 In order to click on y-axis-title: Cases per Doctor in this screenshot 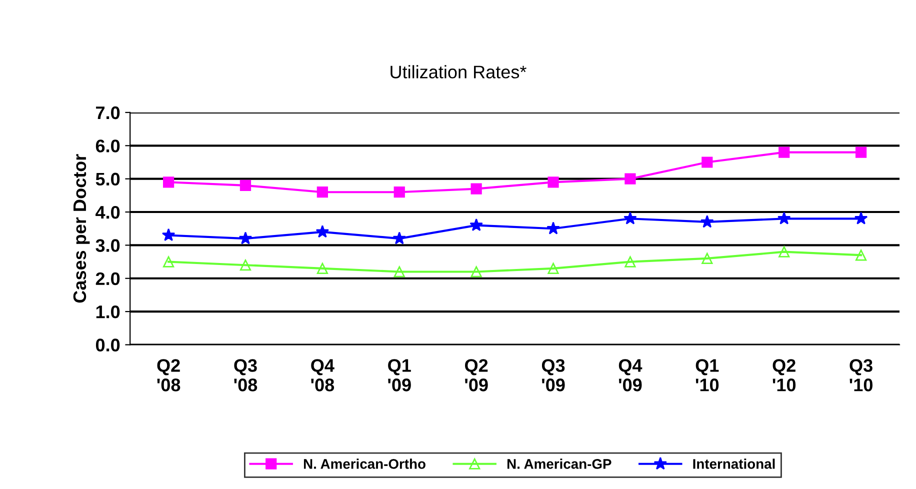, I will do `click(81, 228)`.